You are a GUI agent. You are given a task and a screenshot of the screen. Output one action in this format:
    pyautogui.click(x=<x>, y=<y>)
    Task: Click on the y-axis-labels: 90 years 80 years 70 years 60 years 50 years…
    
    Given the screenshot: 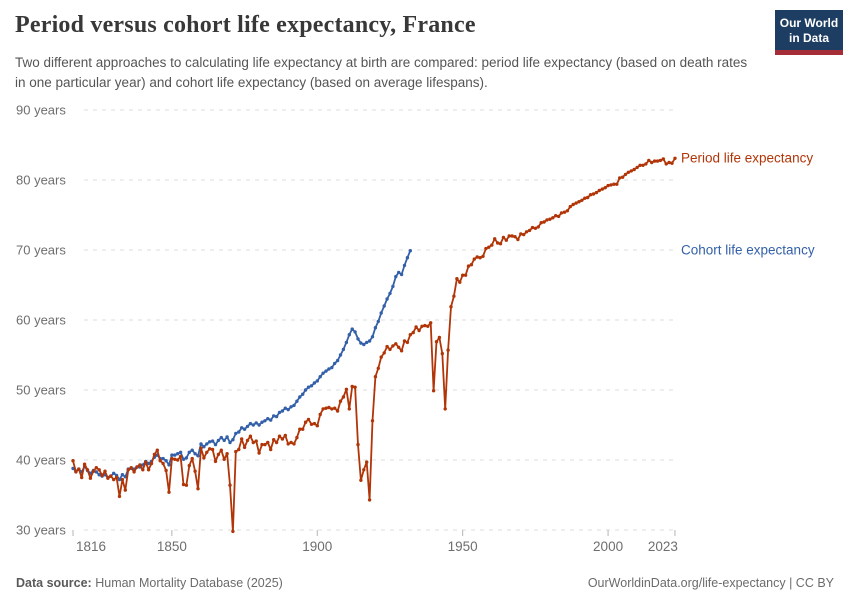 What is the action you would take?
    pyautogui.click(x=41, y=320)
    